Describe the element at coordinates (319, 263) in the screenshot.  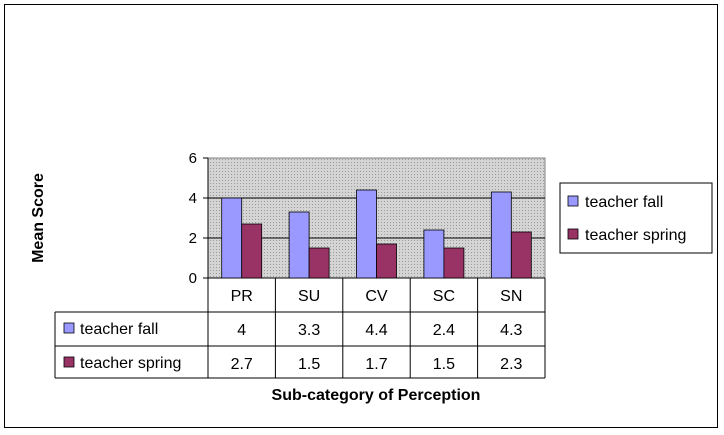
I see `bar-teacher-spring-SU` at that location.